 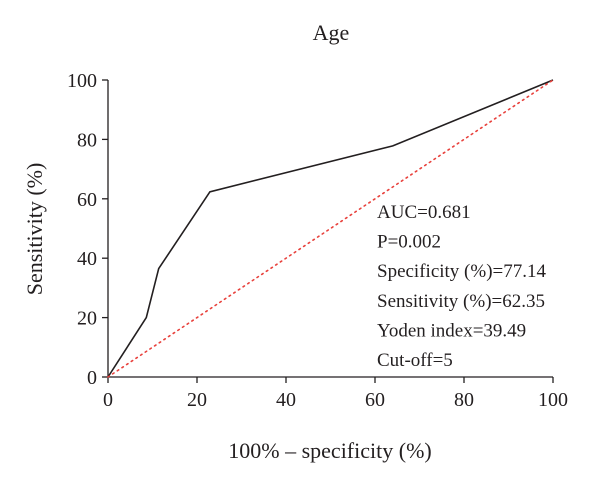 I want to click on x-tick-label: 100, so click(x=553, y=400).